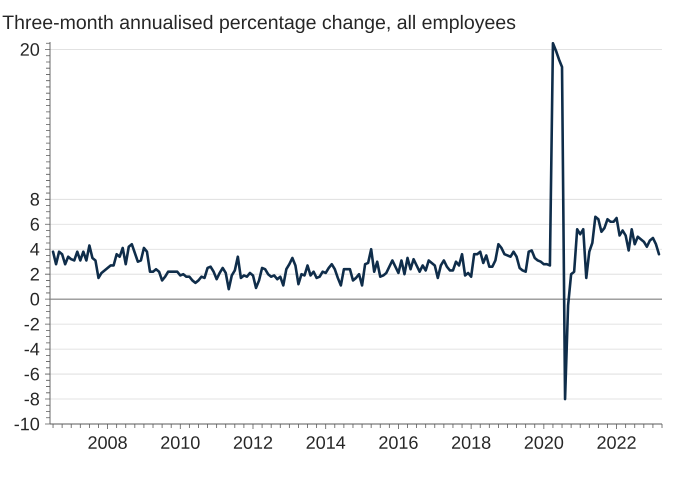 This screenshot has height=477, width=674. What do you see at coordinates (616, 442) in the screenshot?
I see `x-tick-label: 2022` at bounding box center [616, 442].